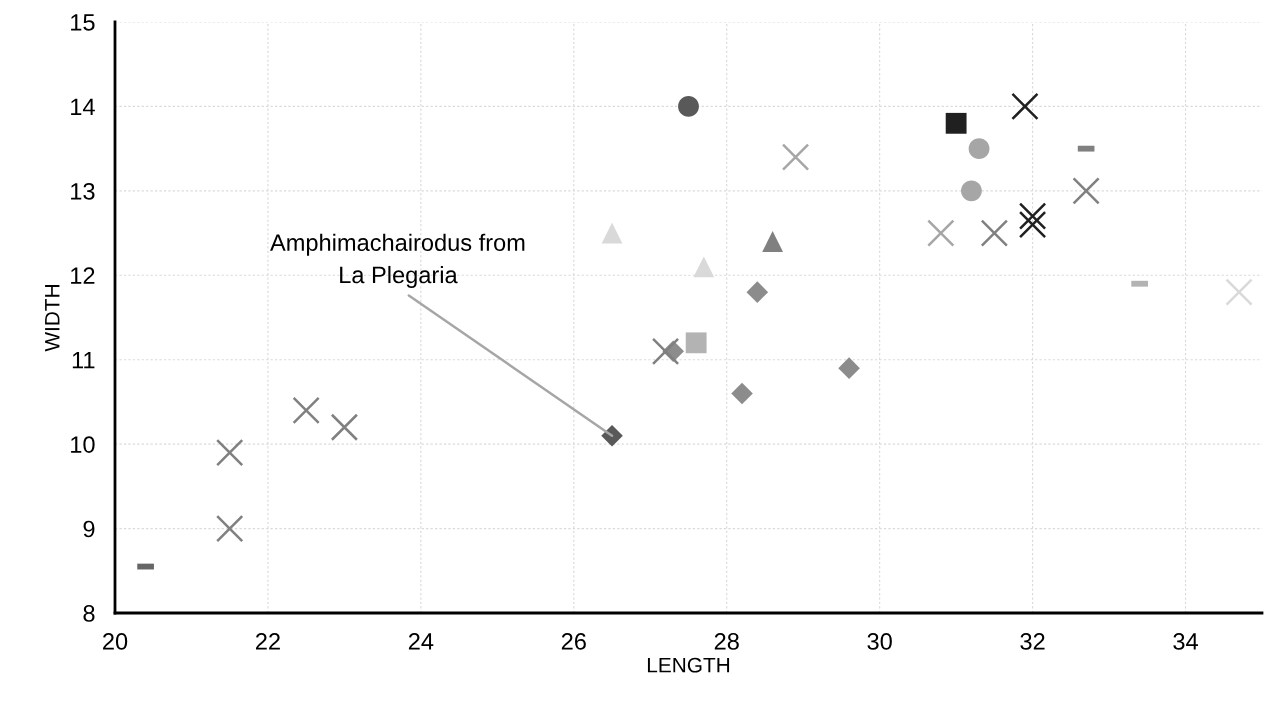 The image size is (1264, 707). I want to click on x-tick-label: 24, so click(421, 641).